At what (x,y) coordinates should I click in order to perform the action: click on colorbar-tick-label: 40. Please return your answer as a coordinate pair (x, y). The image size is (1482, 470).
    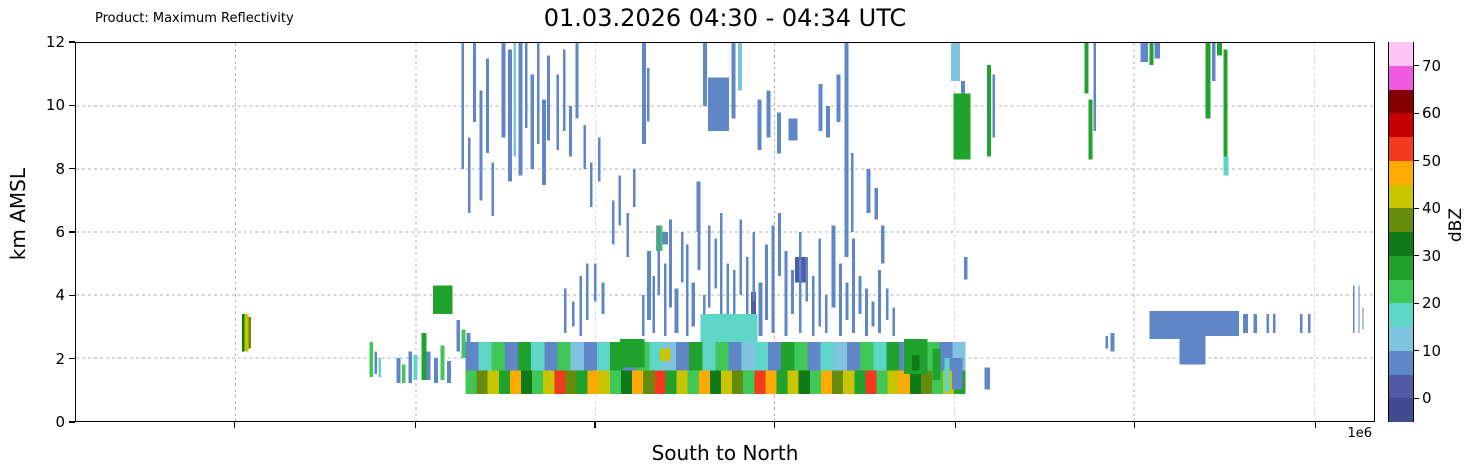
    Looking at the image, I should click on (1432, 208).